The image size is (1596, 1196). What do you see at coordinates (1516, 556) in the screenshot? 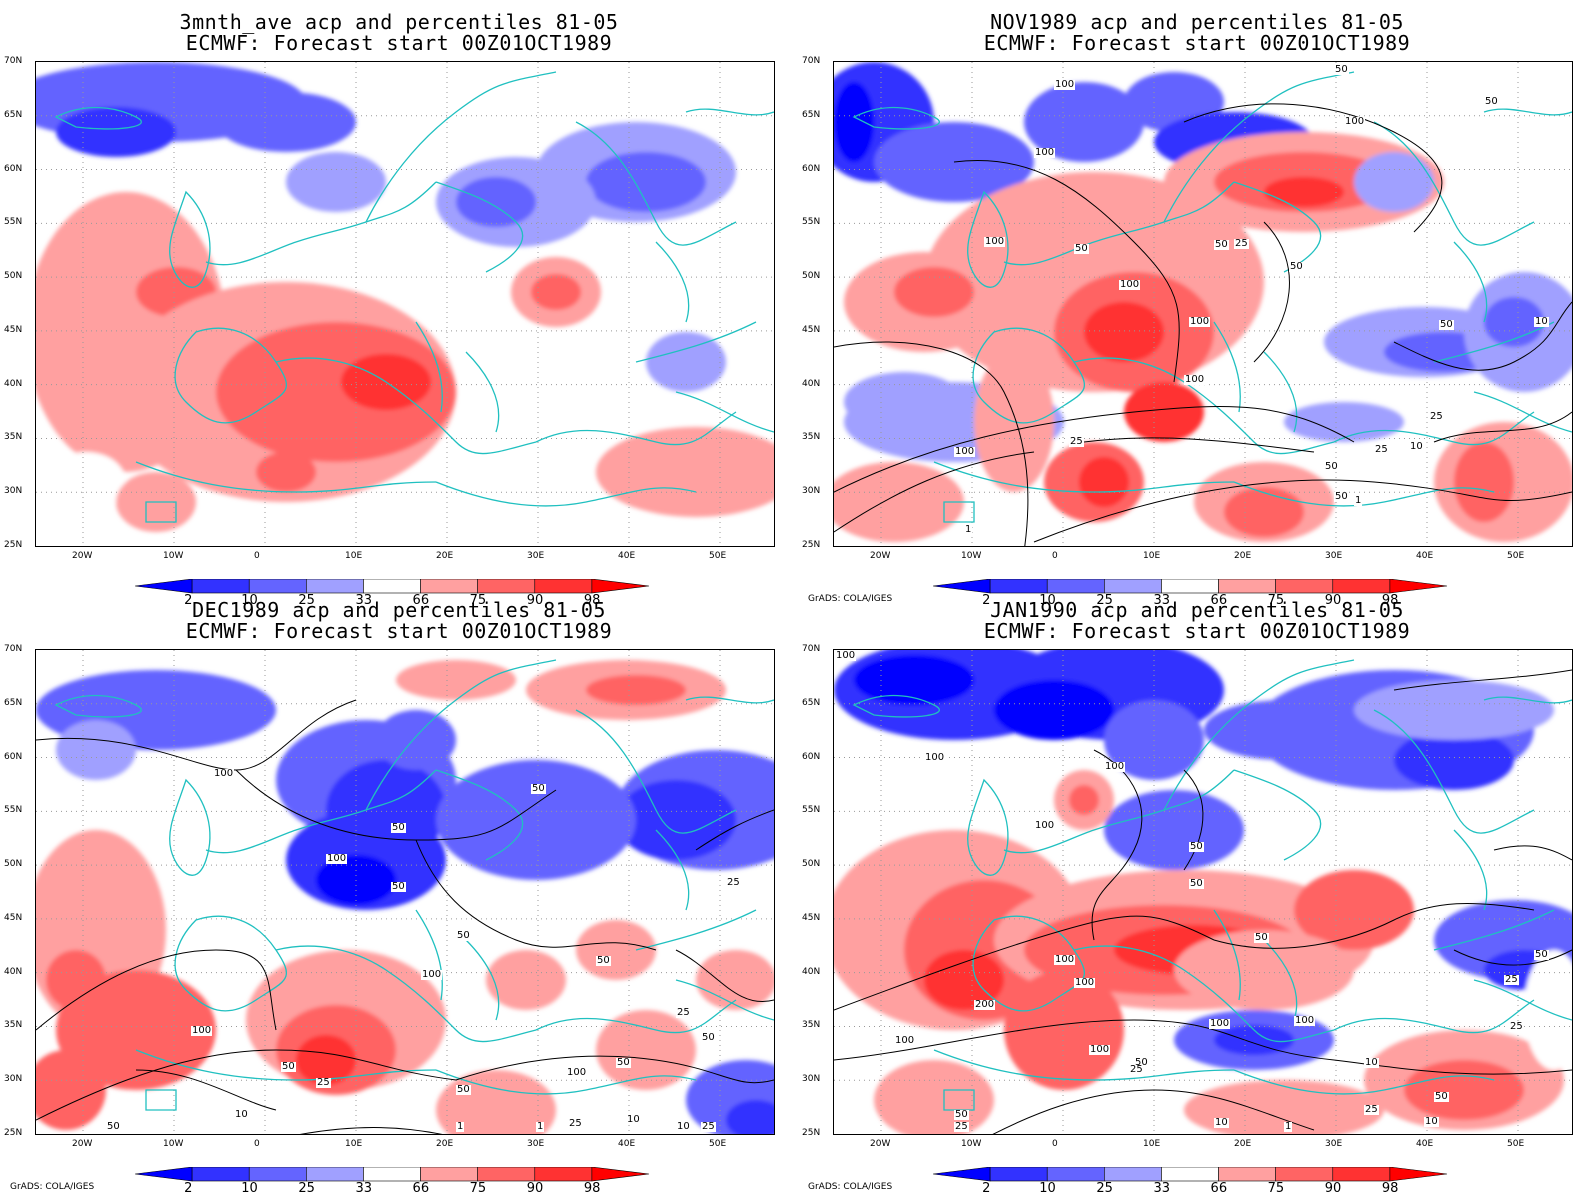
I see `lon-tick-label: 50E` at bounding box center [1516, 556].